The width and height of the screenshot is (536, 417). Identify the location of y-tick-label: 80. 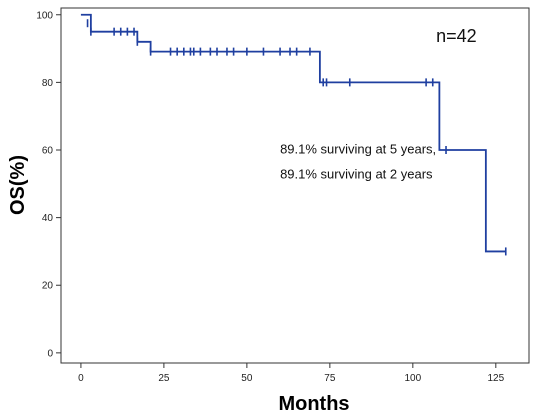
(48, 83).